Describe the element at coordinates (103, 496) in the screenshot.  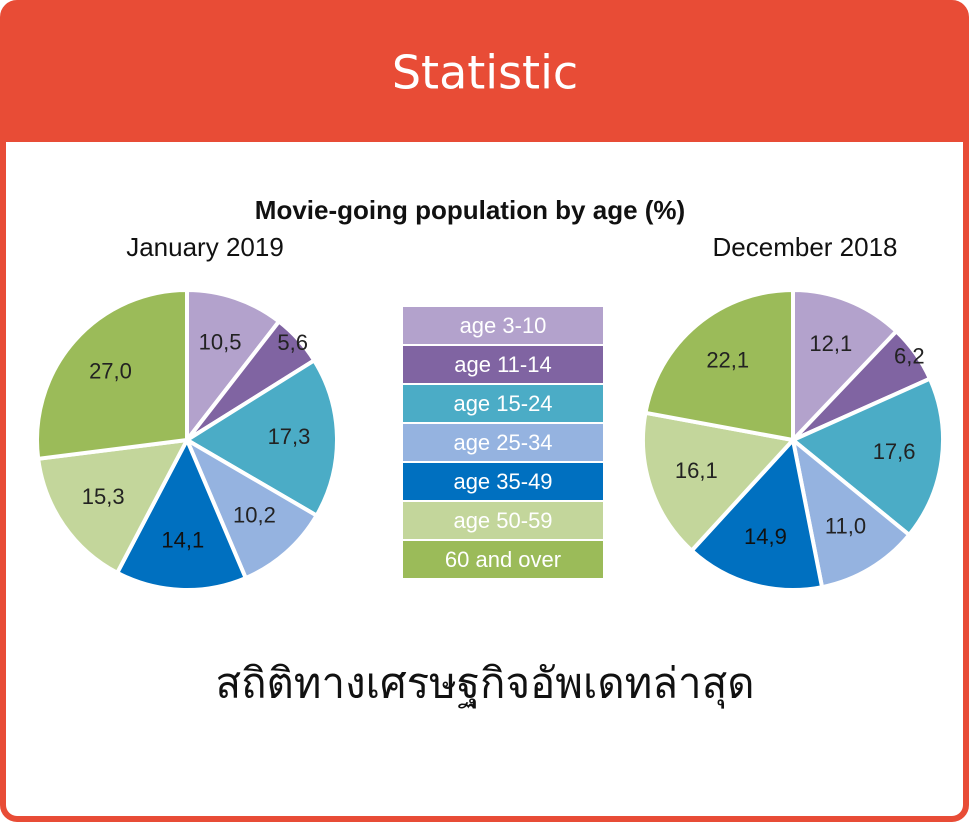
I see `slice-label: 15,3` at that location.